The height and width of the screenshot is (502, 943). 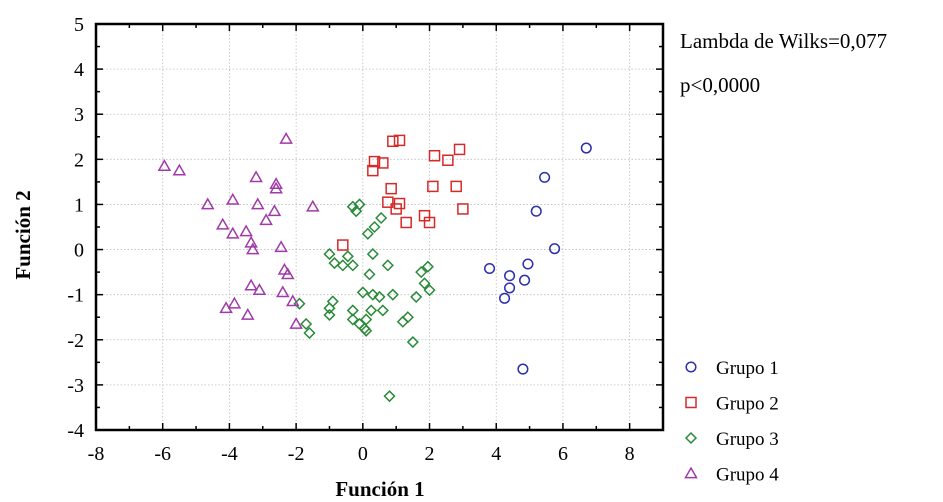 What do you see at coordinates (79, 205) in the screenshot?
I see `y-tick-label: 1` at bounding box center [79, 205].